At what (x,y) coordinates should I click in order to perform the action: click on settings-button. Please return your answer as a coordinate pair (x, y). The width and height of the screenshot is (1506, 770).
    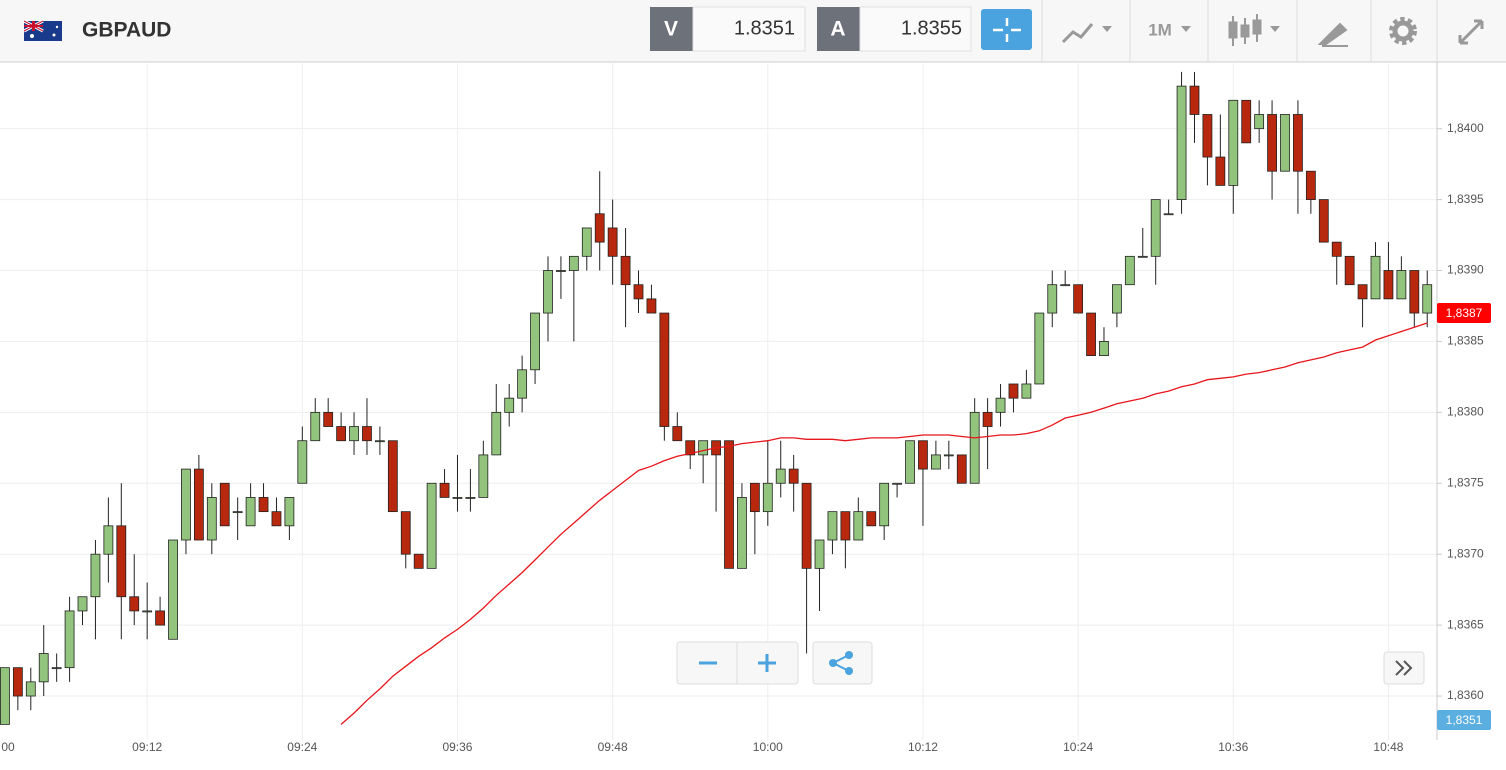
    Looking at the image, I should click on (1403, 31).